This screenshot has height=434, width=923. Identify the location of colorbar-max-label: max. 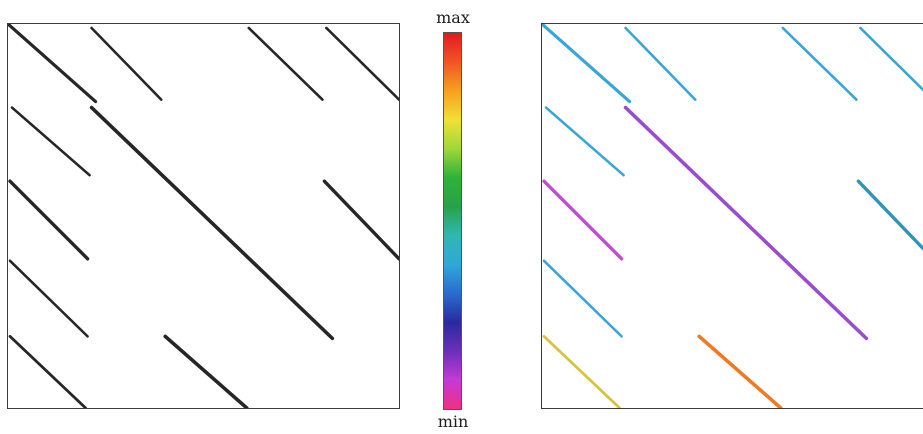
(453, 17).